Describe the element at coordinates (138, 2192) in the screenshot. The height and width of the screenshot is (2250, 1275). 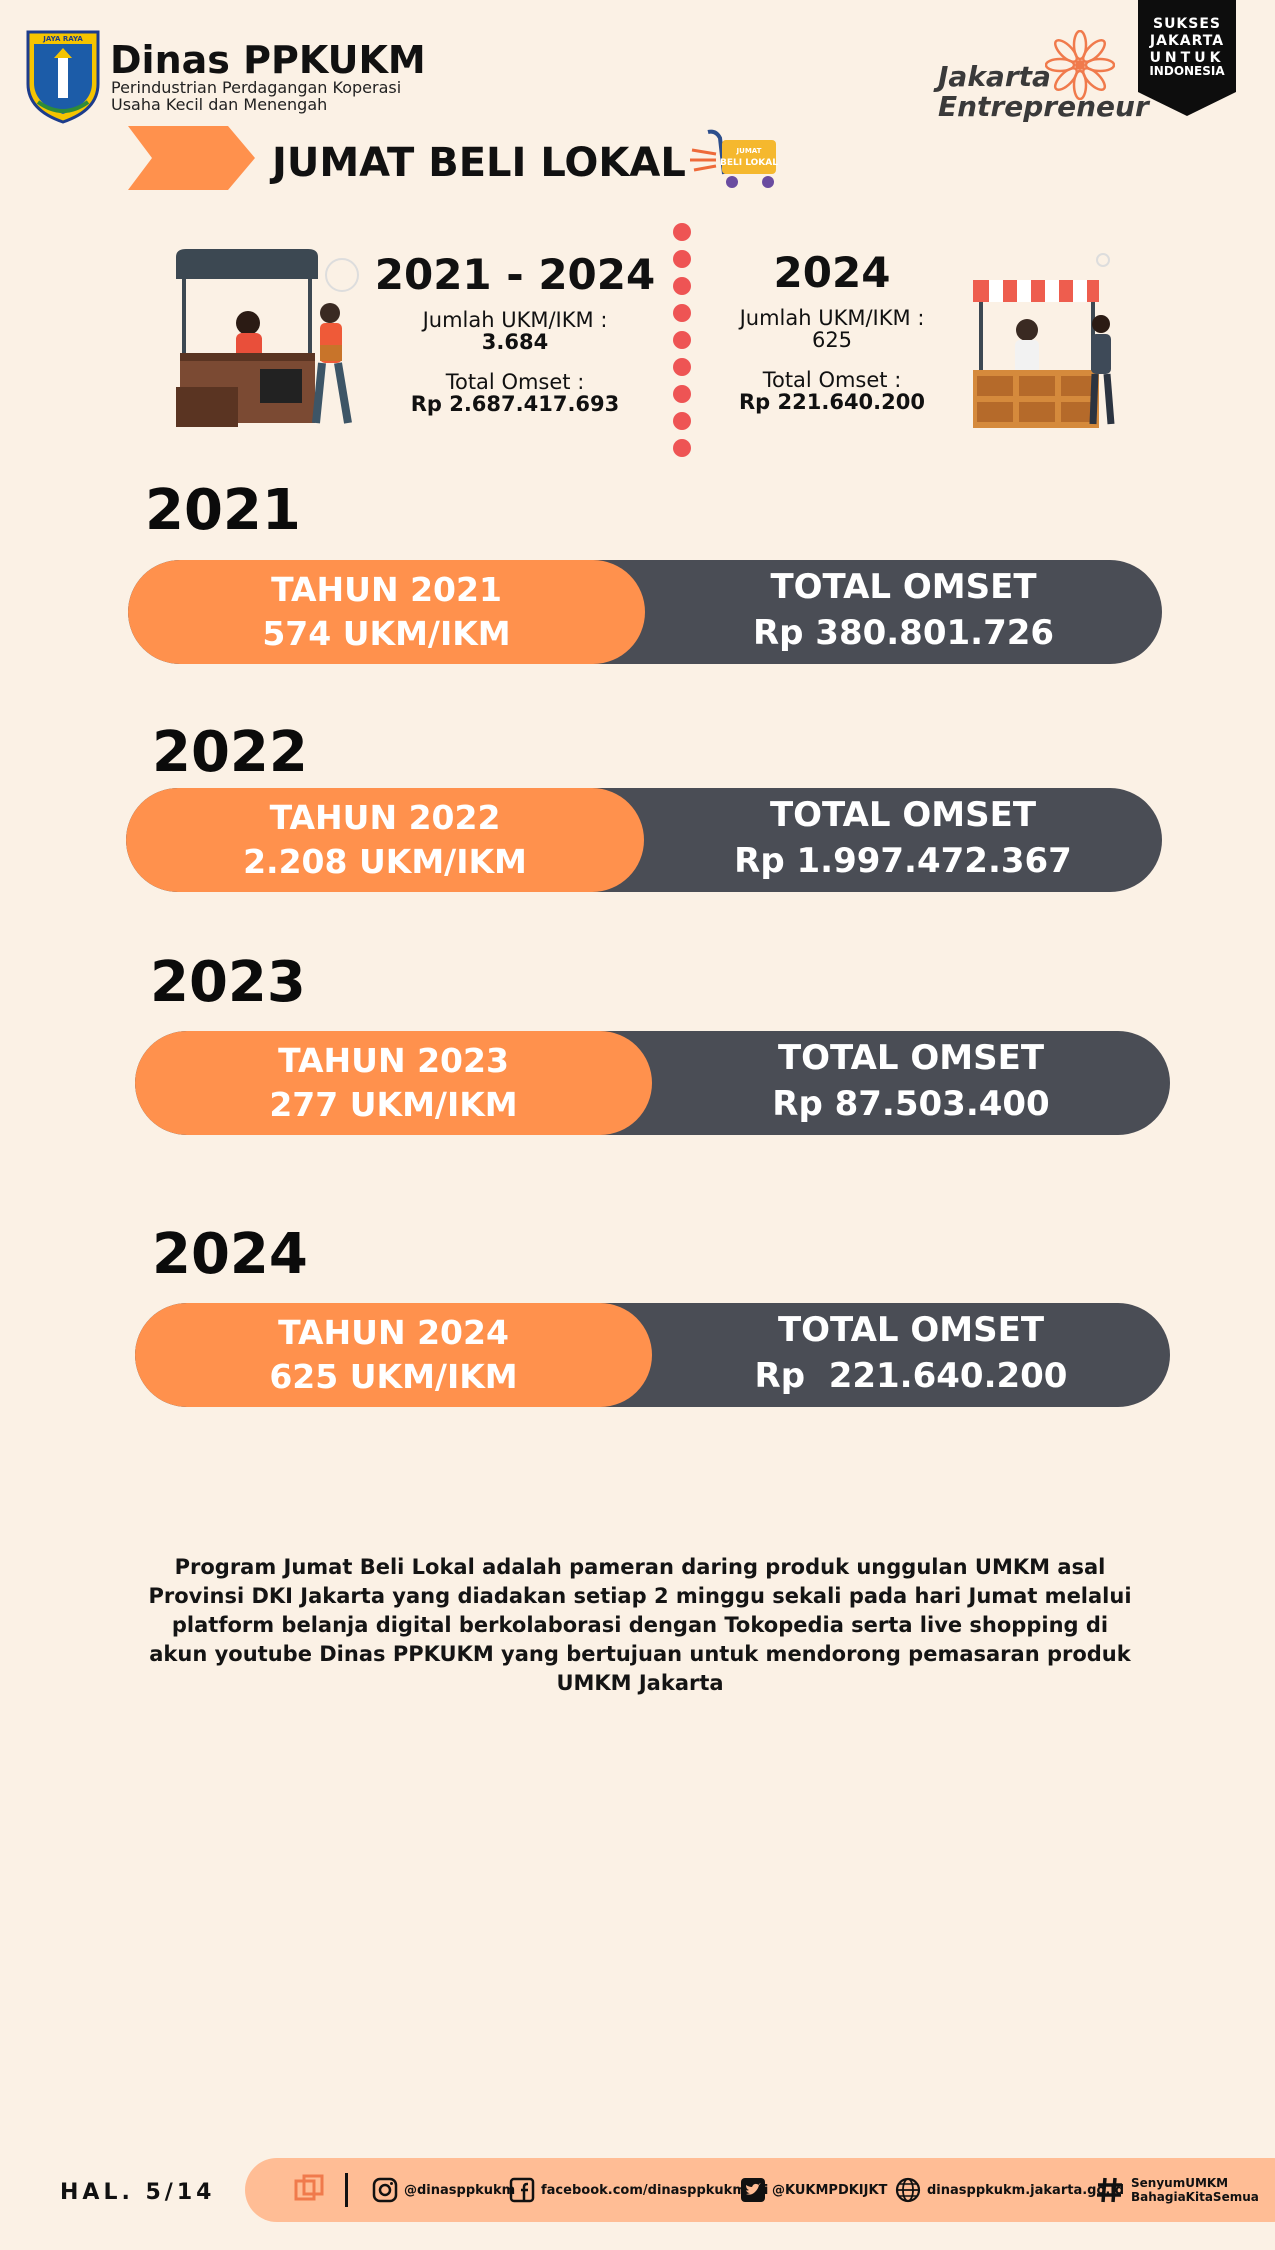
I see `page-number: HAL. 5/14` at that location.